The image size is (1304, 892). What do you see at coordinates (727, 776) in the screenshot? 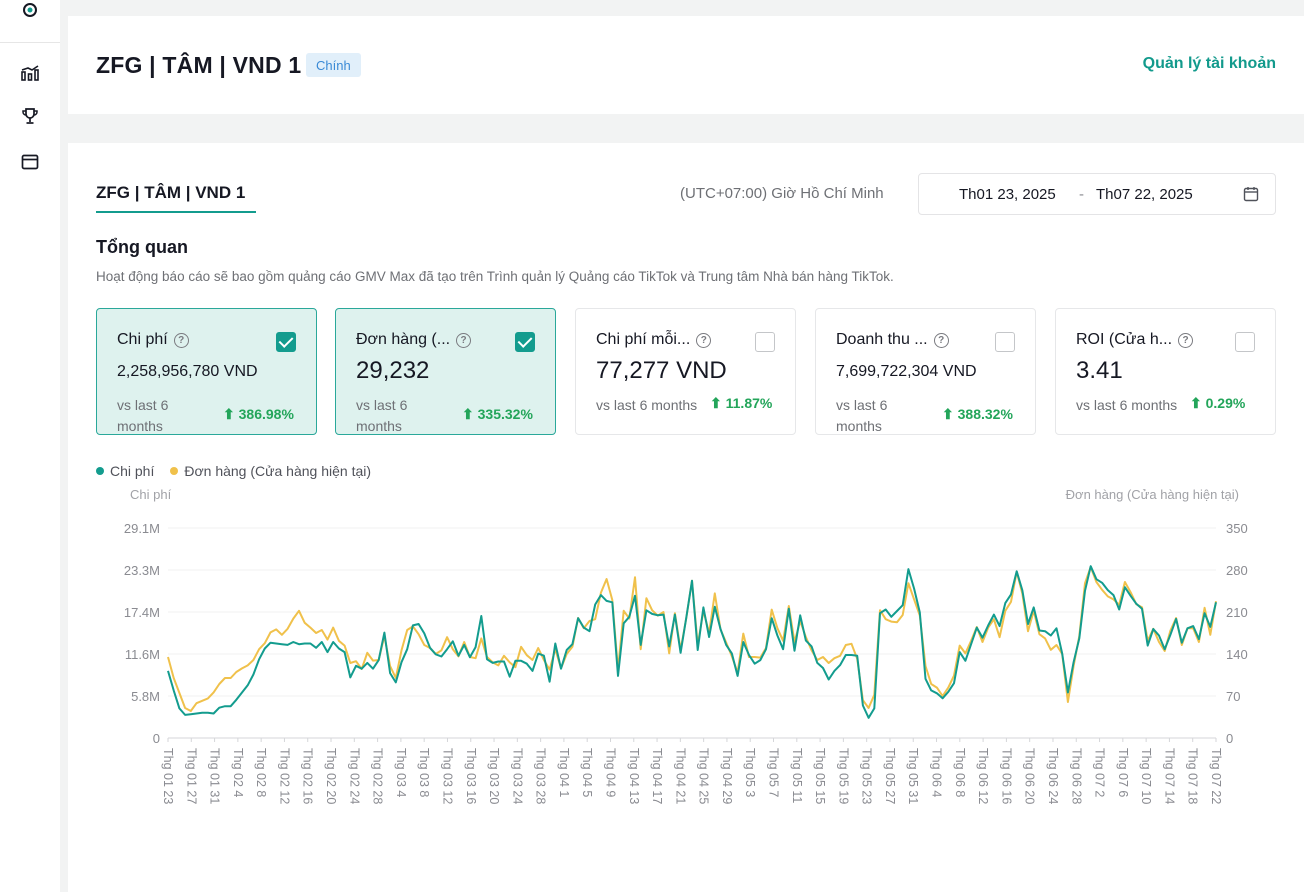
I see `x-tick-label: Thg 04 29` at bounding box center [727, 776].